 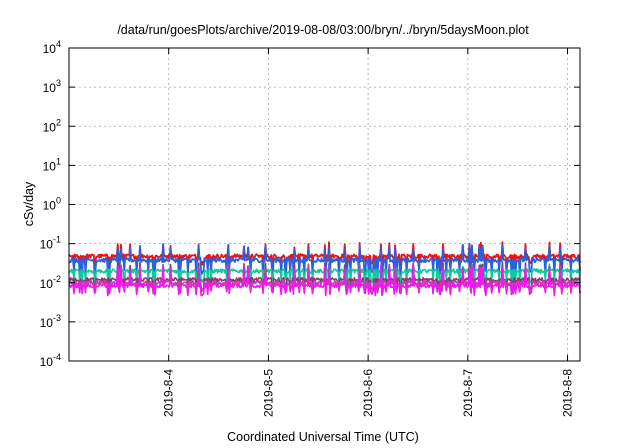 I want to click on y-tick-exponent: -2, so click(x=57, y=279).